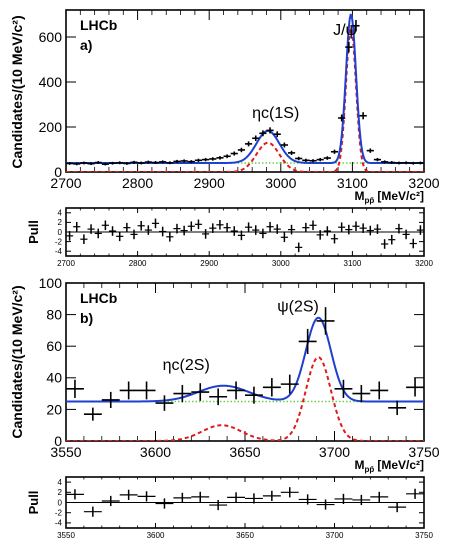  I want to click on peak-annotation: ψ(2S), so click(298, 306).